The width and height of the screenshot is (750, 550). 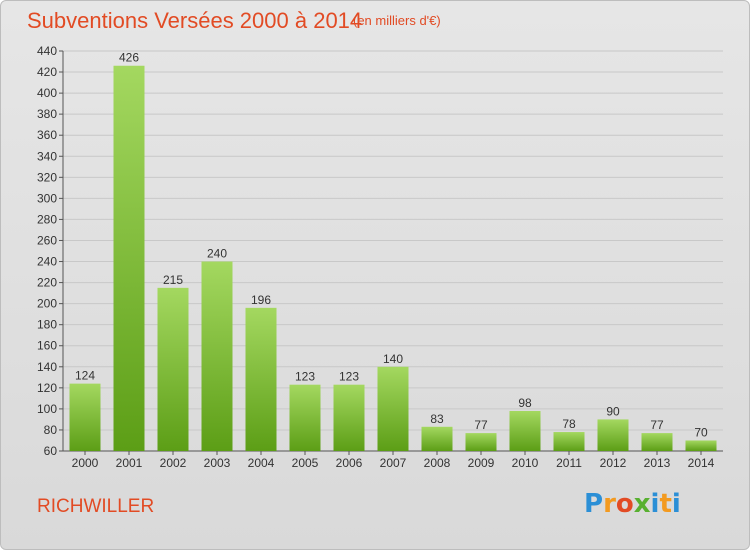 I want to click on x-tick-label: 2004, so click(x=261, y=463).